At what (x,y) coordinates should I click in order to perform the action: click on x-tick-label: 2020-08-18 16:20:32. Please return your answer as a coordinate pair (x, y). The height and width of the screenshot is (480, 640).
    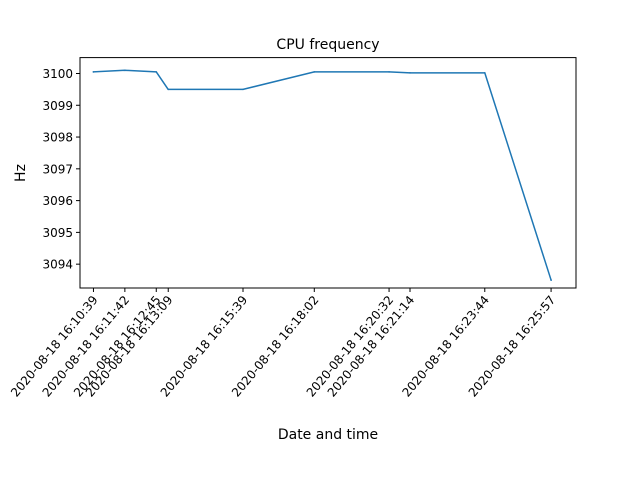
    Looking at the image, I should click on (350, 346).